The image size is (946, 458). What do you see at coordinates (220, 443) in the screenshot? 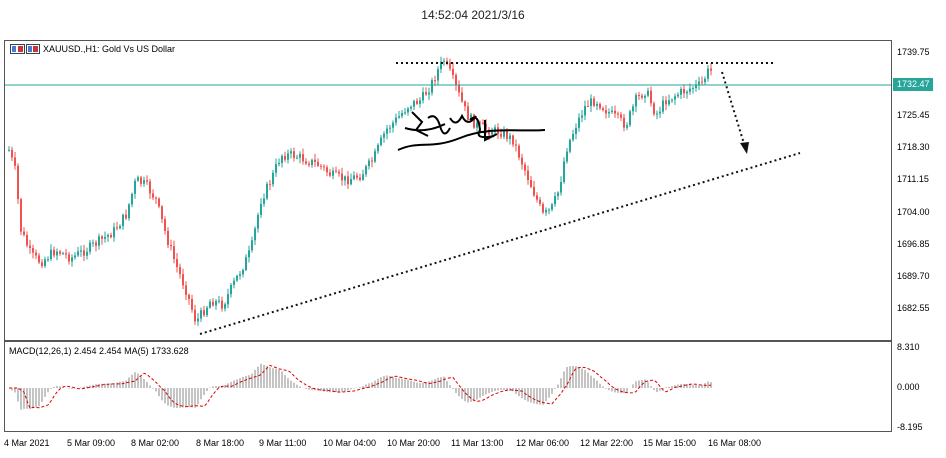
I see `time-label: 8 Mar 18:00` at bounding box center [220, 443].